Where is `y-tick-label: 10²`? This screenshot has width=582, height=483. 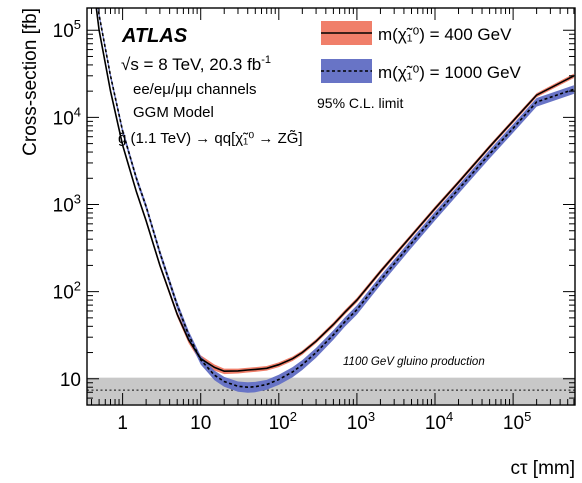 y-tick-label: 10² is located at coordinates (67, 291).